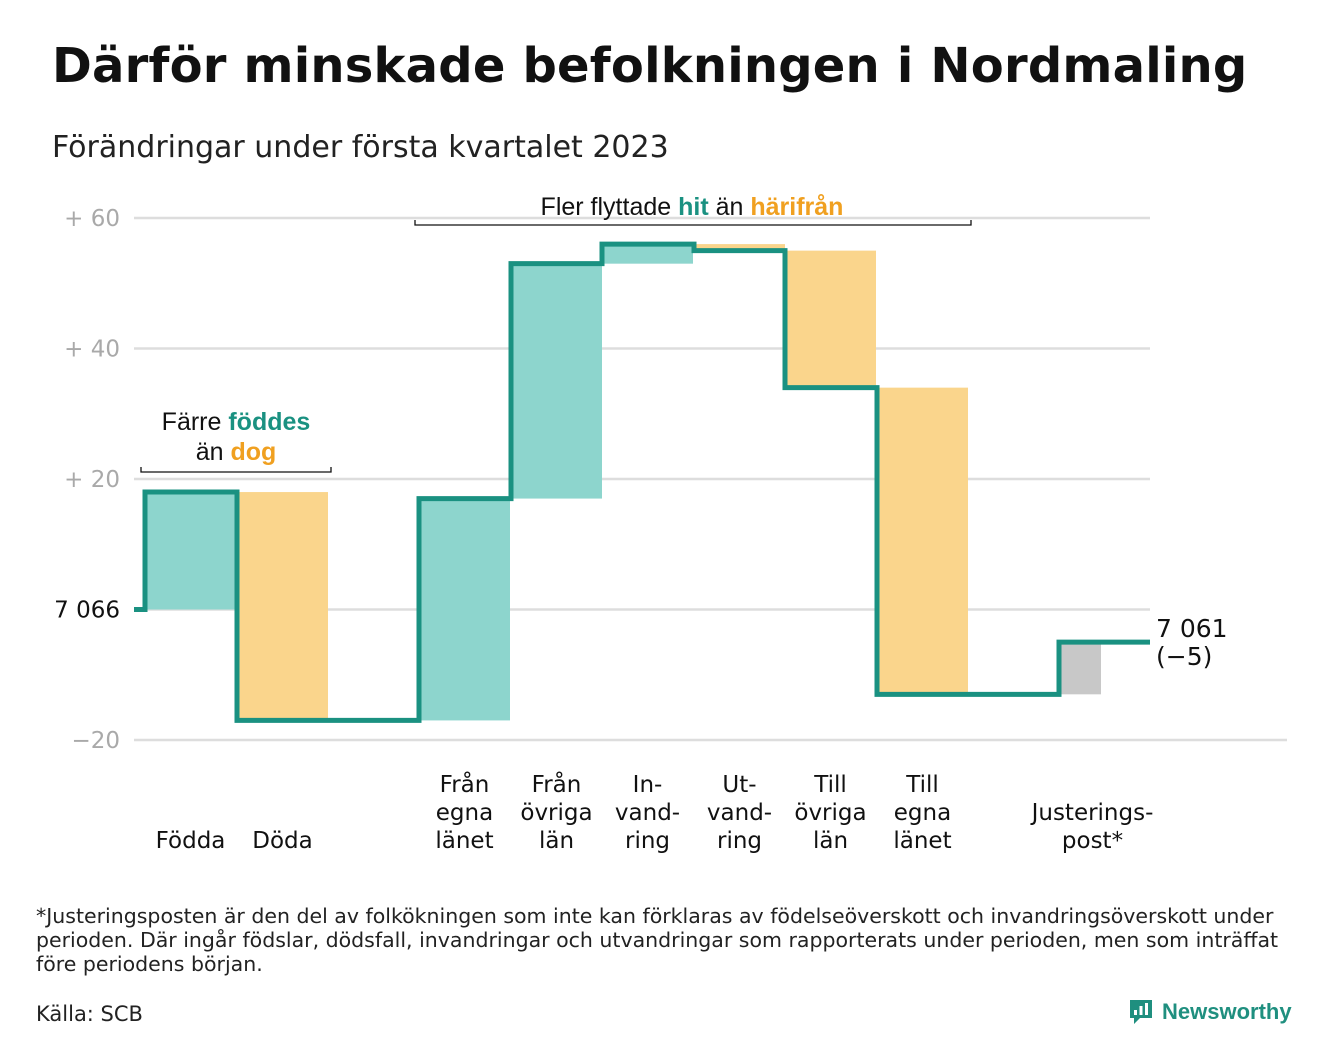 The width and height of the screenshot is (1340, 1060). I want to click on category-label: post*, so click(1092, 841).